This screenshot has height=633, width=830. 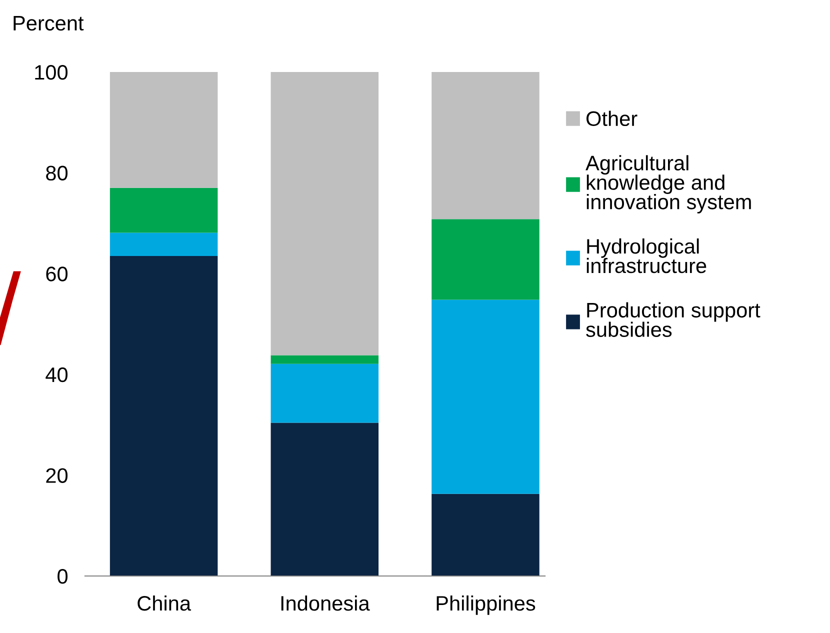 What do you see at coordinates (486, 605) in the screenshot?
I see `x-tick-label: Philippines` at bounding box center [486, 605].